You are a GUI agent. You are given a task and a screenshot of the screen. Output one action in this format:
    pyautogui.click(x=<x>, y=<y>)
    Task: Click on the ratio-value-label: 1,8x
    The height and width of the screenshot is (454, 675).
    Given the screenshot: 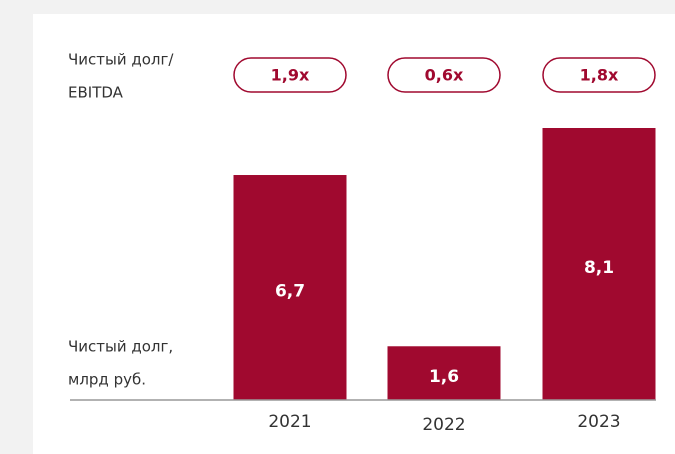 What is the action you would take?
    pyautogui.click(x=599, y=75)
    